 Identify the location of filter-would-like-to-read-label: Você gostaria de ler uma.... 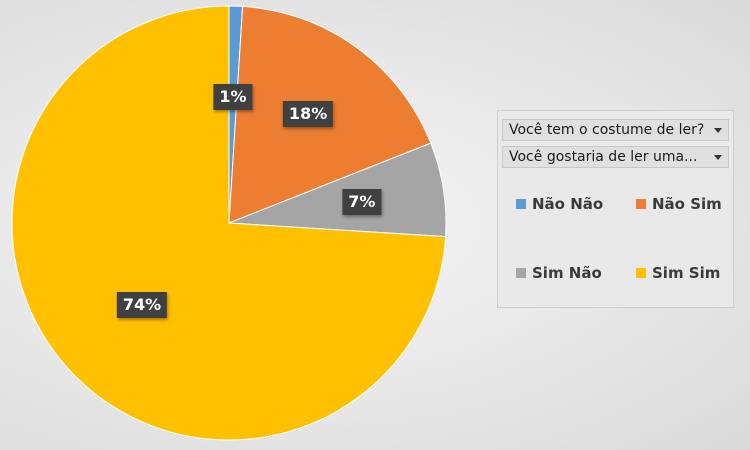
(603, 157).